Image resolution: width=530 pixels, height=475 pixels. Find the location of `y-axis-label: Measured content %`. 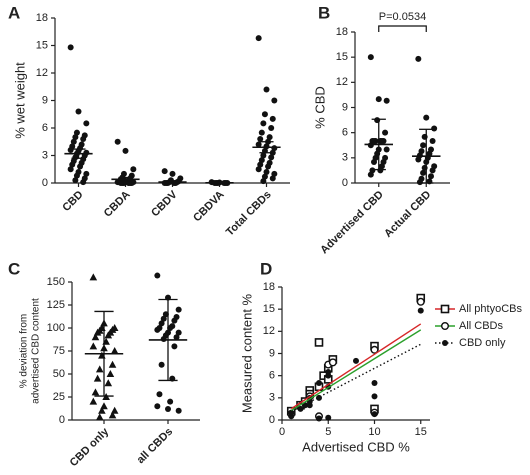

y-axis-label: Measured content % is located at coordinates (246, 353).